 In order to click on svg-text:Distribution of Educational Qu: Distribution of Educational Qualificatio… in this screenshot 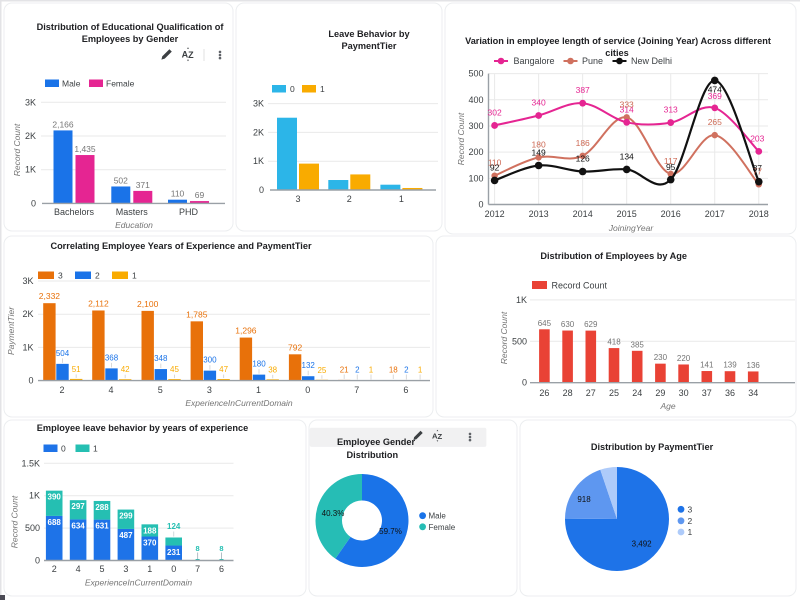, I will do `click(131, 27)`.